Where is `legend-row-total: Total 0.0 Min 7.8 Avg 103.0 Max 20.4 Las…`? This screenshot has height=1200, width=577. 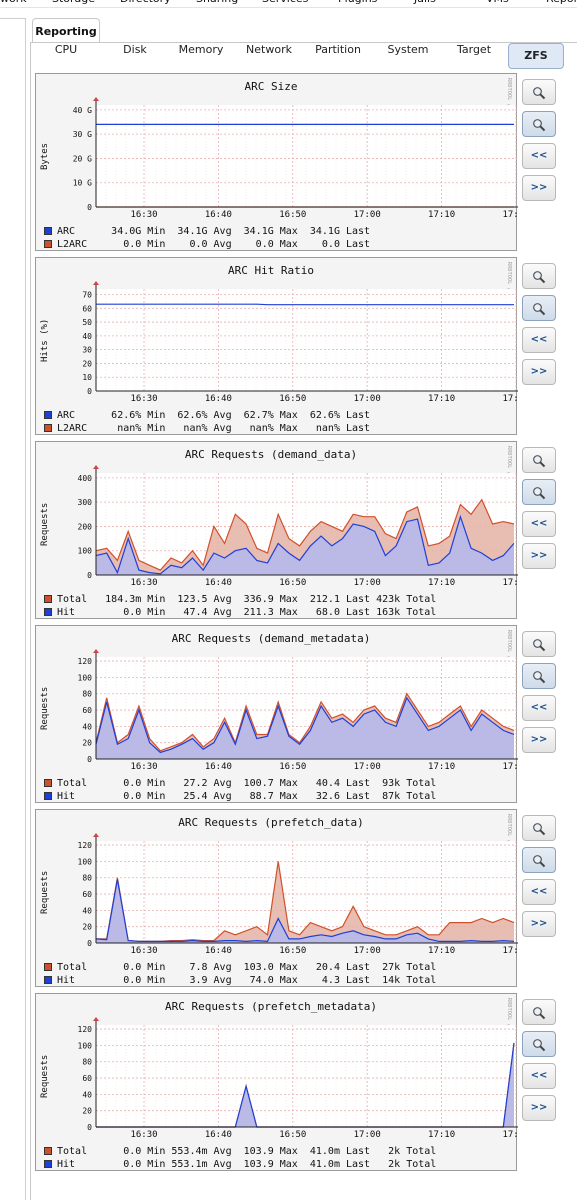 legend-row-total: Total 0.0 Min 7.8 Avg 103.0 Max 20.4 Las… is located at coordinates (240, 967).